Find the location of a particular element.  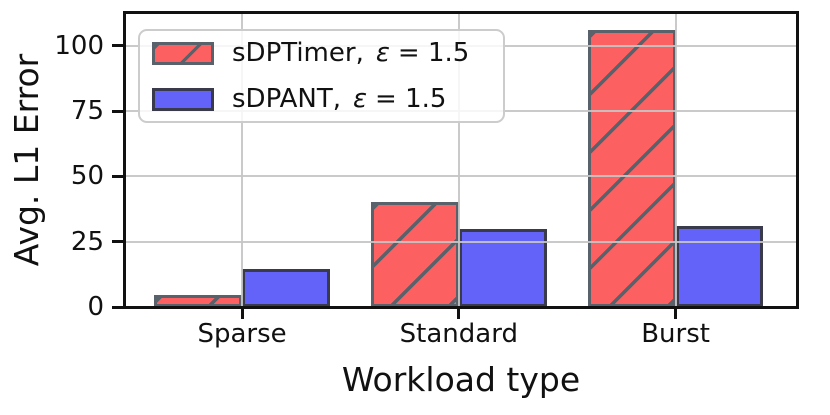

legend-label: sDPTimer, ε = 1.5 is located at coordinates (350, 53).